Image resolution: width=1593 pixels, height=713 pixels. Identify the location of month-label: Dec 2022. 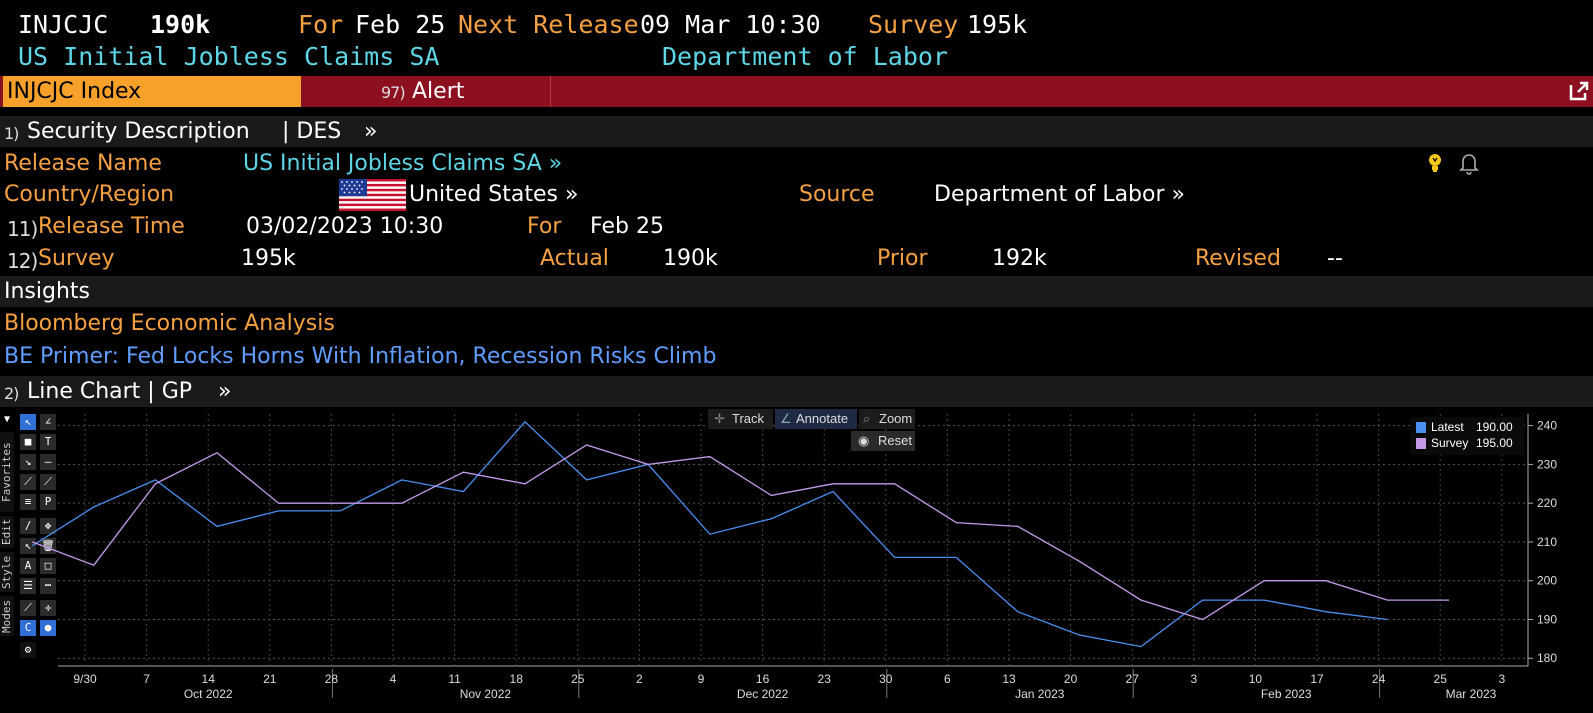
(763, 694).